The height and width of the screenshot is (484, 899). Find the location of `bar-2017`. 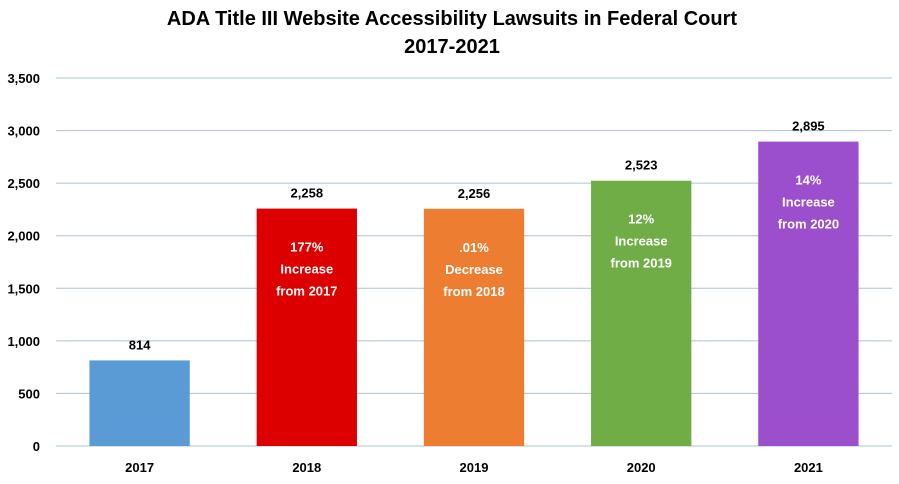

bar-2017 is located at coordinates (139, 403).